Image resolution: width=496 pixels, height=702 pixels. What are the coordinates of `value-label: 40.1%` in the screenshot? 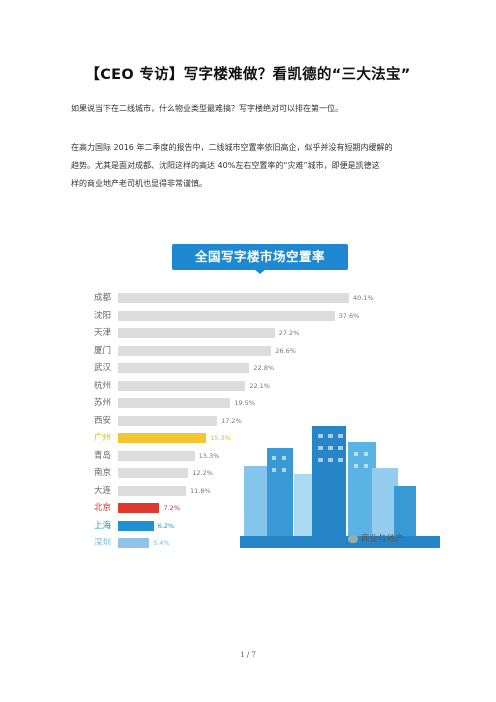 It's located at (363, 298).